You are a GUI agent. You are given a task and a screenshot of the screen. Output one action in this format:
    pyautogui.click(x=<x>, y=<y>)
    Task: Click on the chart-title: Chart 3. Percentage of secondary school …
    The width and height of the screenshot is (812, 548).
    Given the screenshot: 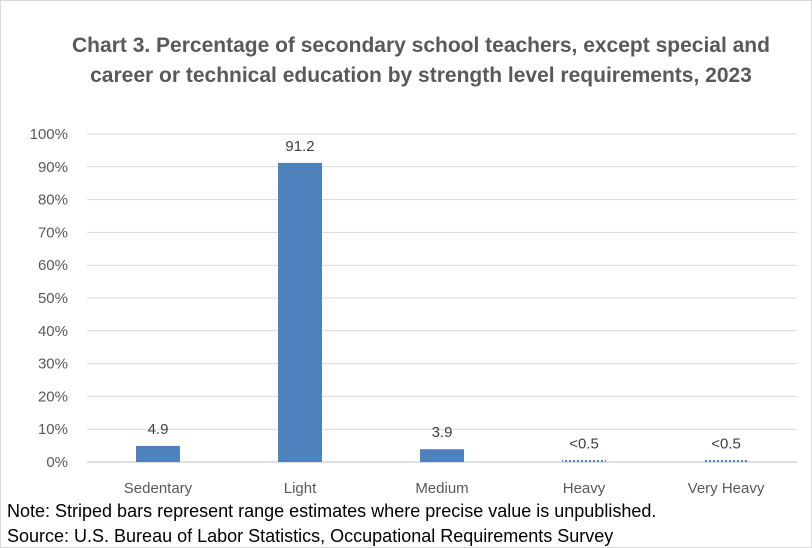 What is the action you would take?
    pyautogui.click(x=421, y=60)
    